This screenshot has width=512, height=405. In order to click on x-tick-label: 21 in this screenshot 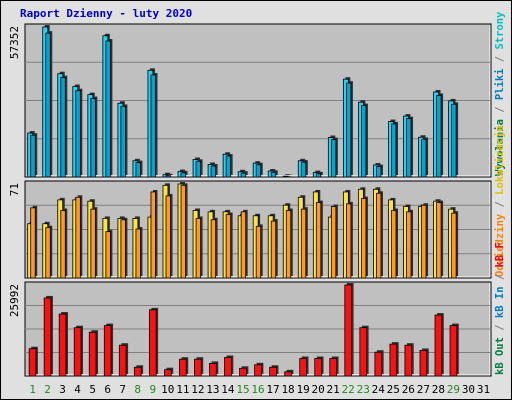, I will do `click(333, 389)`.